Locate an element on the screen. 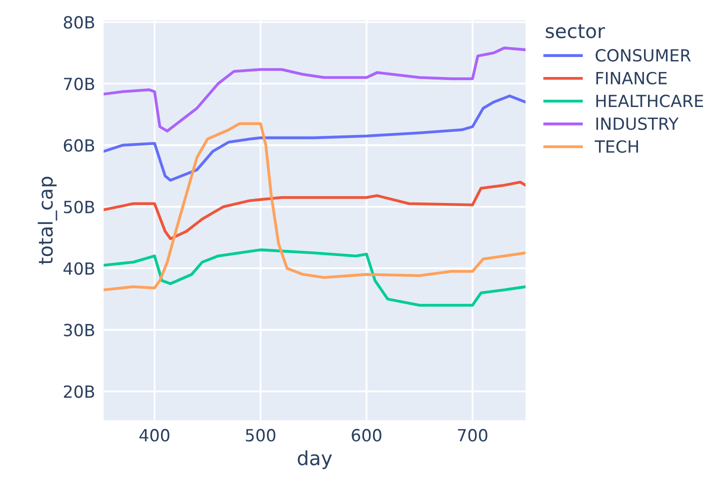 The height and width of the screenshot is (482, 715). x-axis-title: day is located at coordinates (315, 460).